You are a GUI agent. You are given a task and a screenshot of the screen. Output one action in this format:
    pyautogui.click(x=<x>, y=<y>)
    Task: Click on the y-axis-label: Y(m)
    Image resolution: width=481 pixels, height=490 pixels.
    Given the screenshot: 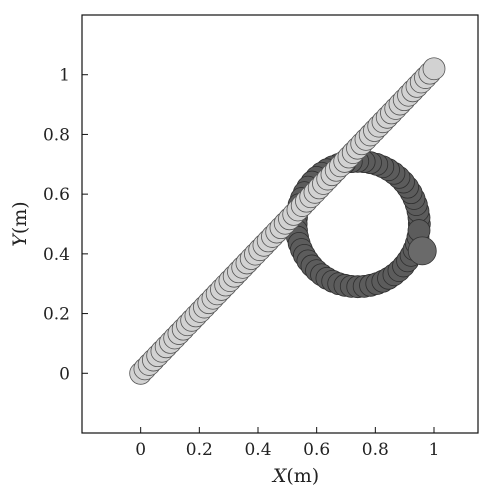 What is the action you would take?
    pyautogui.click(x=20, y=223)
    